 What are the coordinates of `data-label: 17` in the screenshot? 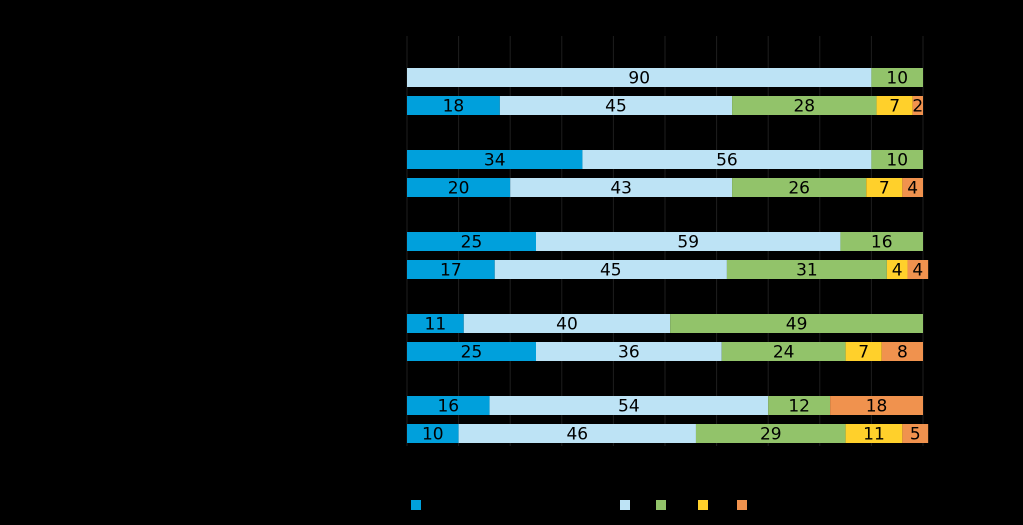 It's located at (451, 271).